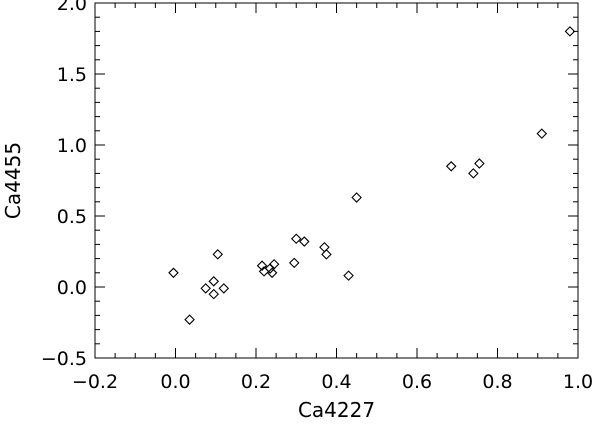 This screenshot has height=426, width=600. What do you see at coordinates (417, 382) in the screenshot?
I see `x-tick-label: 0.6` at bounding box center [417, 382].